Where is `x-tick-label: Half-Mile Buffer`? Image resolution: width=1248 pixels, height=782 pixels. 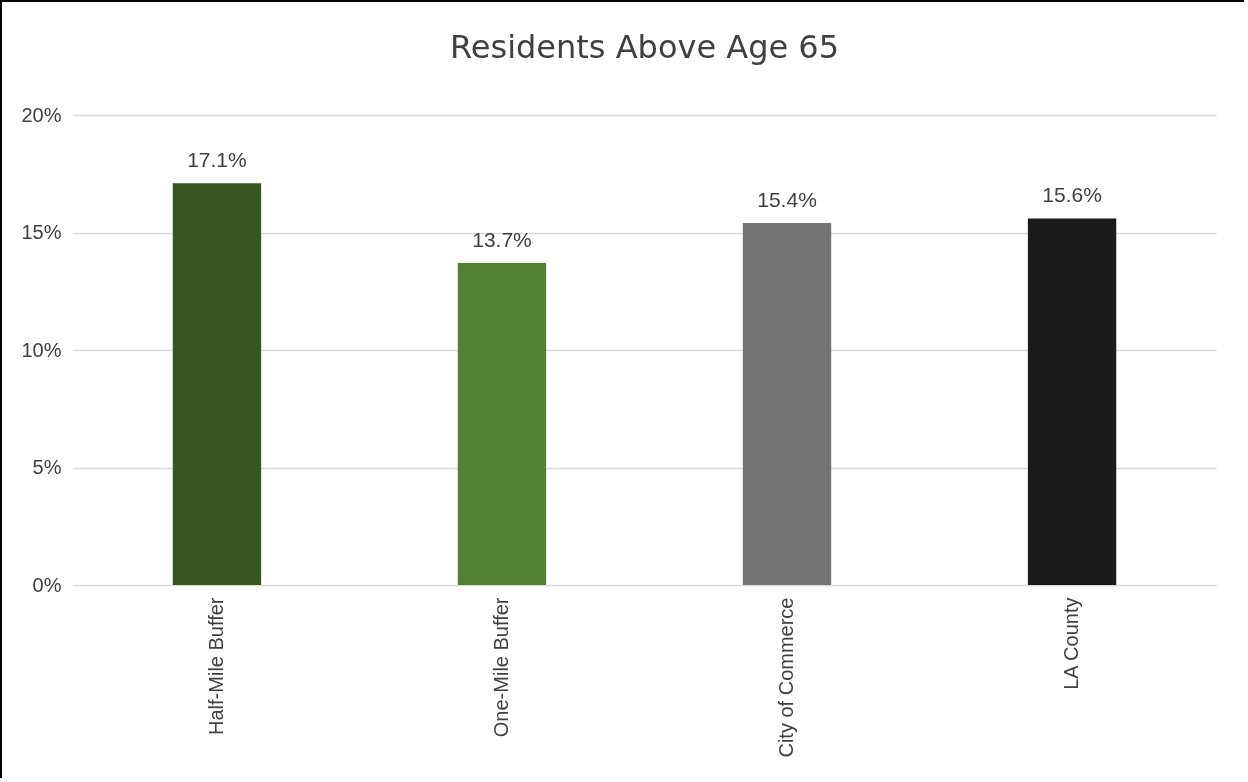
x-tick-label: Half-Mile Buffer is located at coordinates (215, 666).